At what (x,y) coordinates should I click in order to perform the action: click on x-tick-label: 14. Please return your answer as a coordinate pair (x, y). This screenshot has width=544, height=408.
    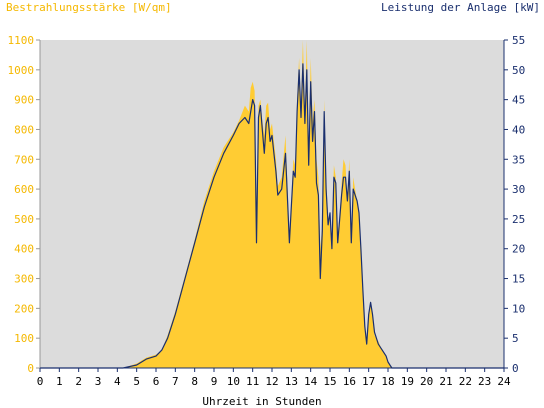
    Looking at the image, I should click on (311, 381).